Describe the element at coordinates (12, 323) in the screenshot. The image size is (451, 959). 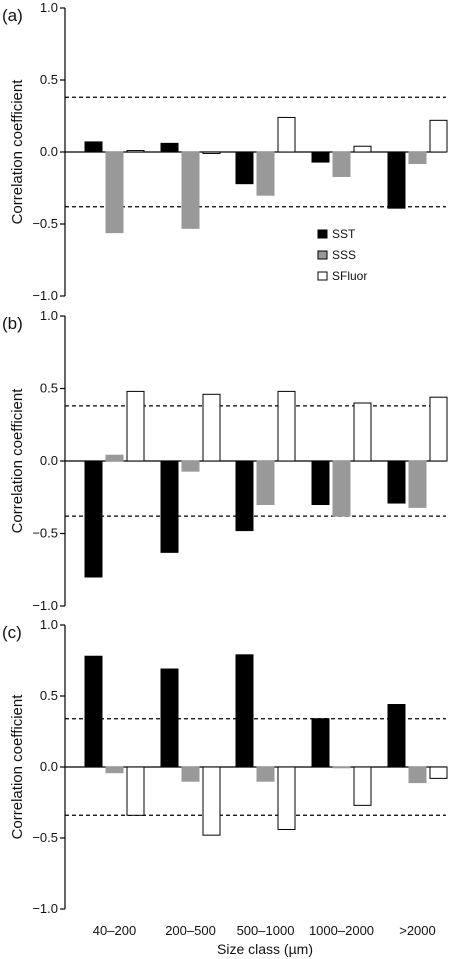
I see `panel-label: (b)` at that location.